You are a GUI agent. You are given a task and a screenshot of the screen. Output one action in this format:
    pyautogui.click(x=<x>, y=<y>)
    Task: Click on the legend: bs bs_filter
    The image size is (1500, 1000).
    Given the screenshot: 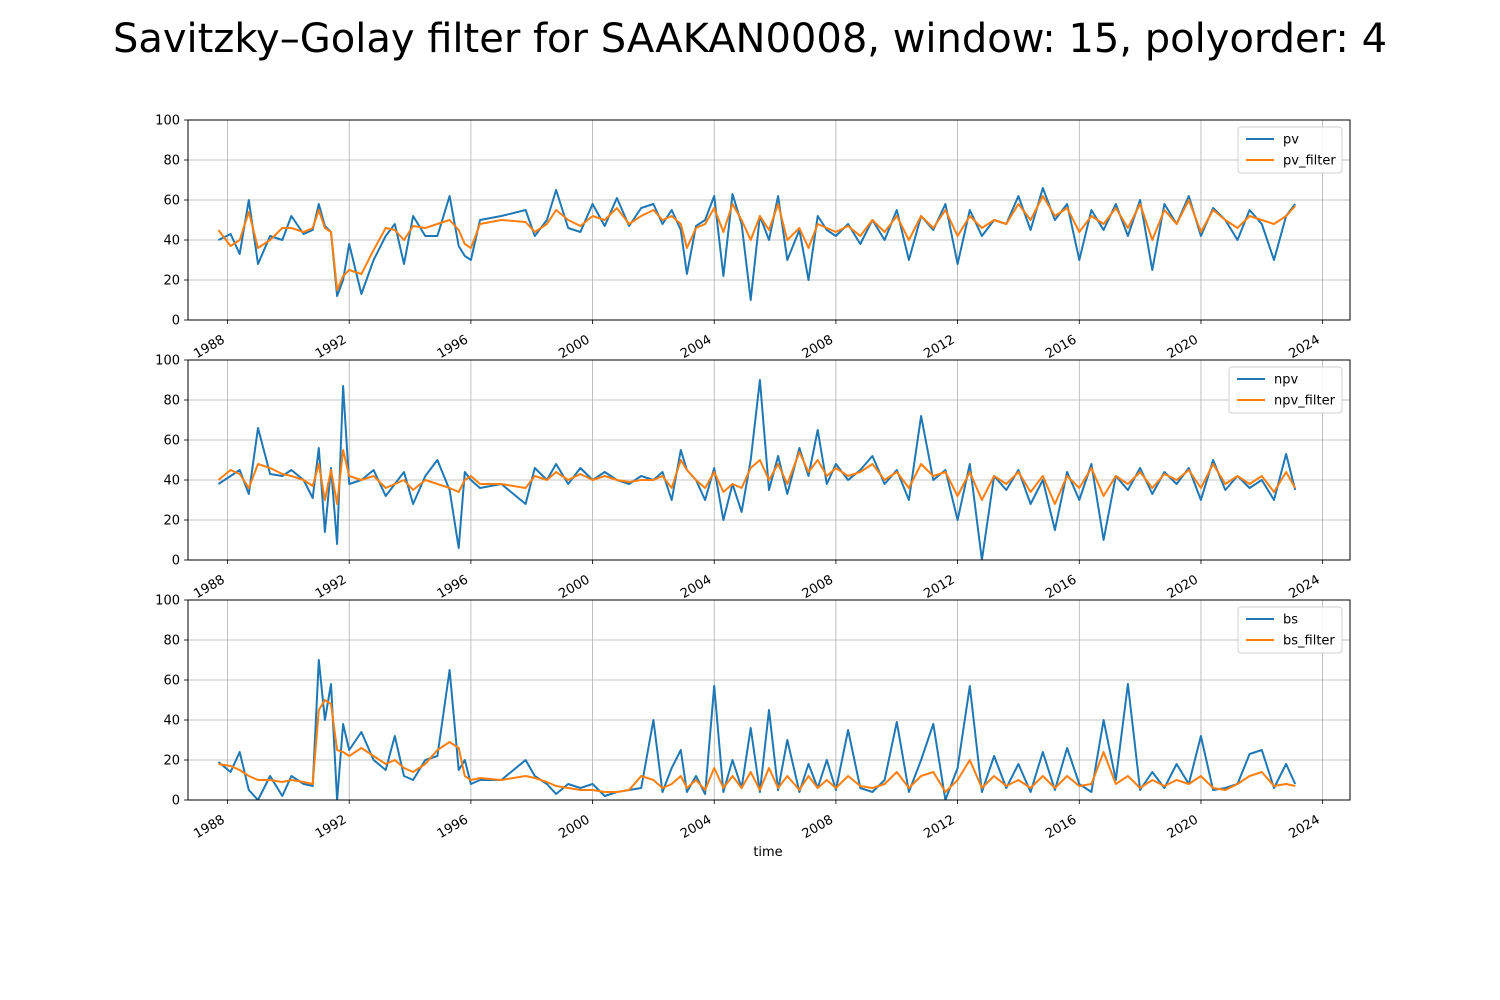 What is the action you would take?
    pyautogui.click(x=1290, y=630)
    